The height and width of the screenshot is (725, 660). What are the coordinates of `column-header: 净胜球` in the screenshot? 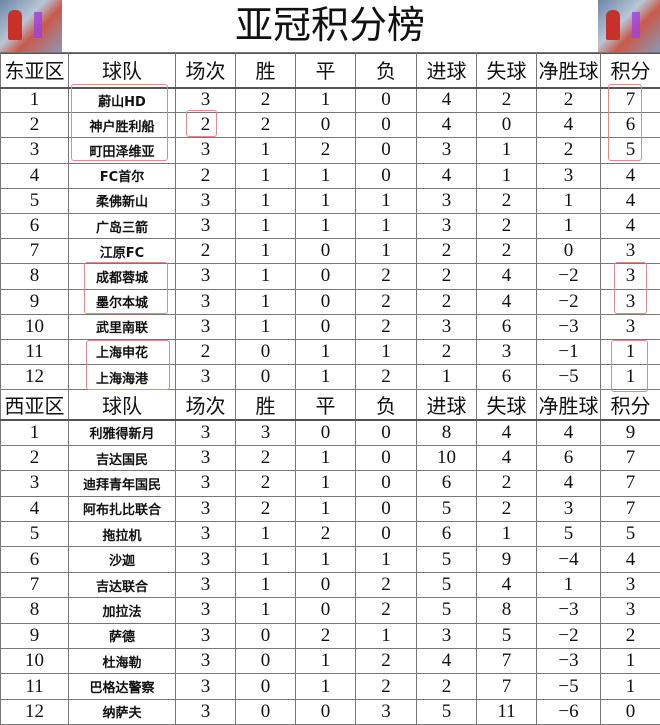 It's located at (569, 405).